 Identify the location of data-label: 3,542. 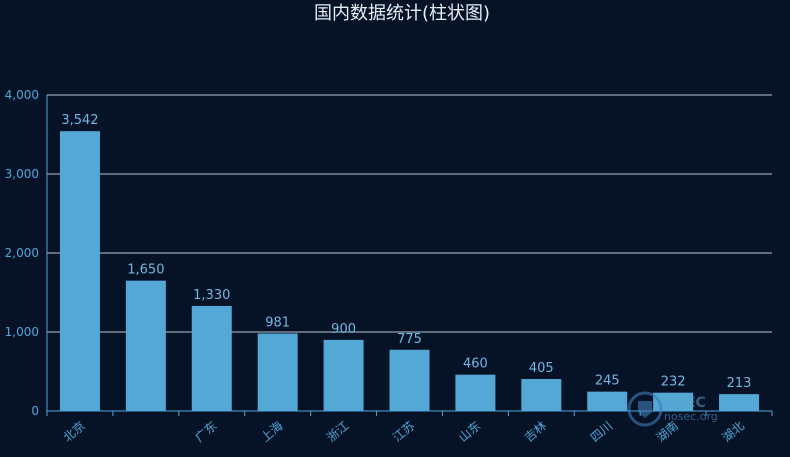
(79, 120).